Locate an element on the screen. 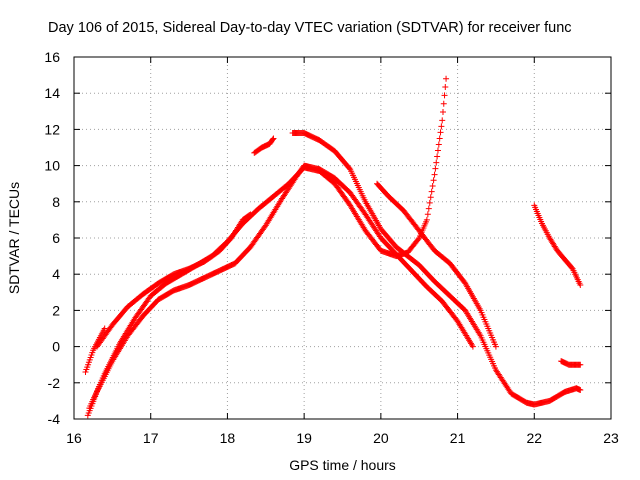 The width and height of the screenshot is (640, 480). y-tick-label: 16 is located at coordinates (52, 57).